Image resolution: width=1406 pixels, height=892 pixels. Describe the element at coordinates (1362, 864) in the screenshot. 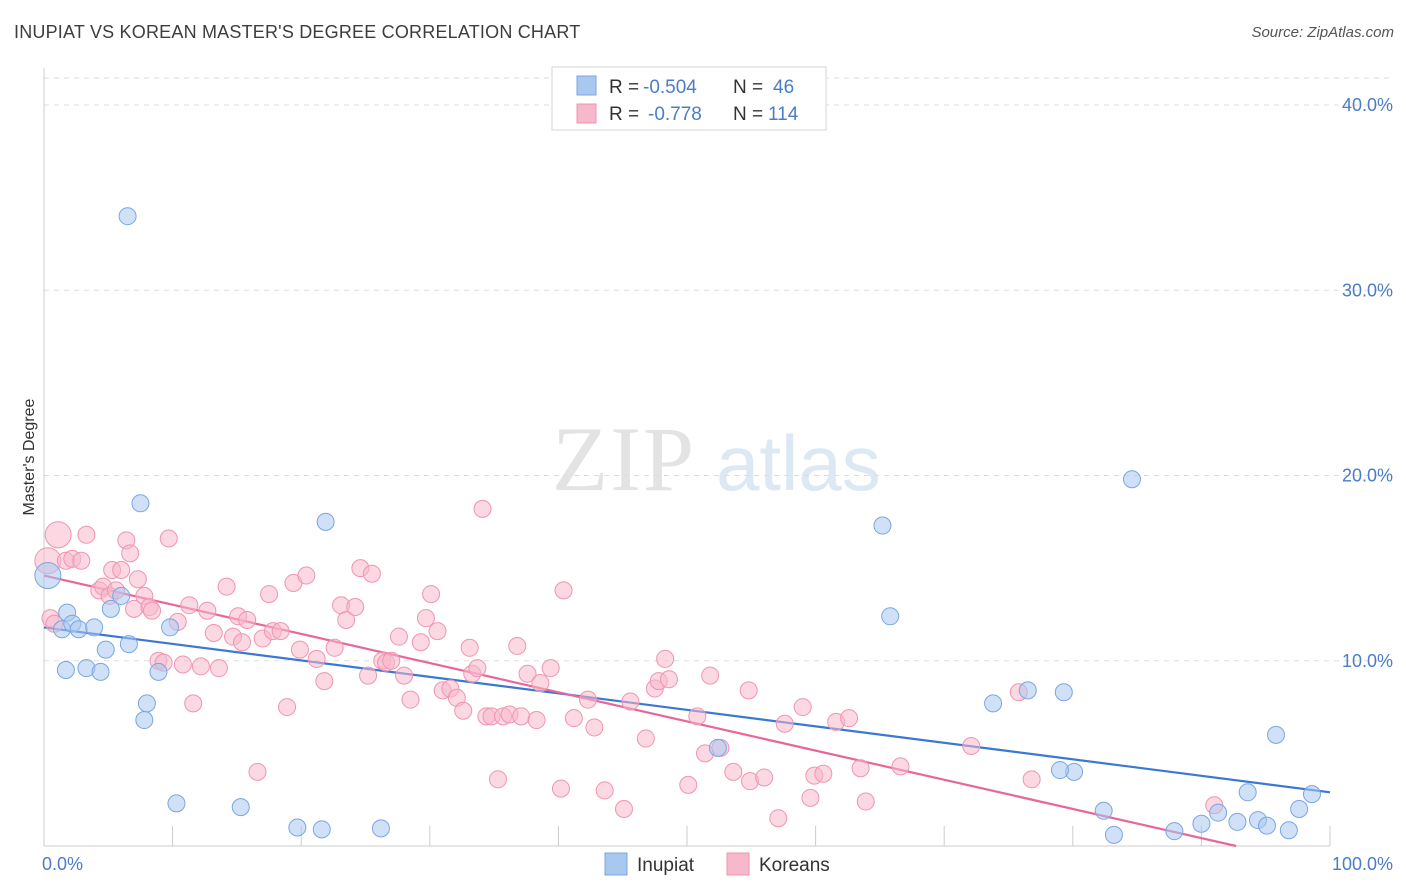

I see `x-tick-label-max: 100.0%` at that location.